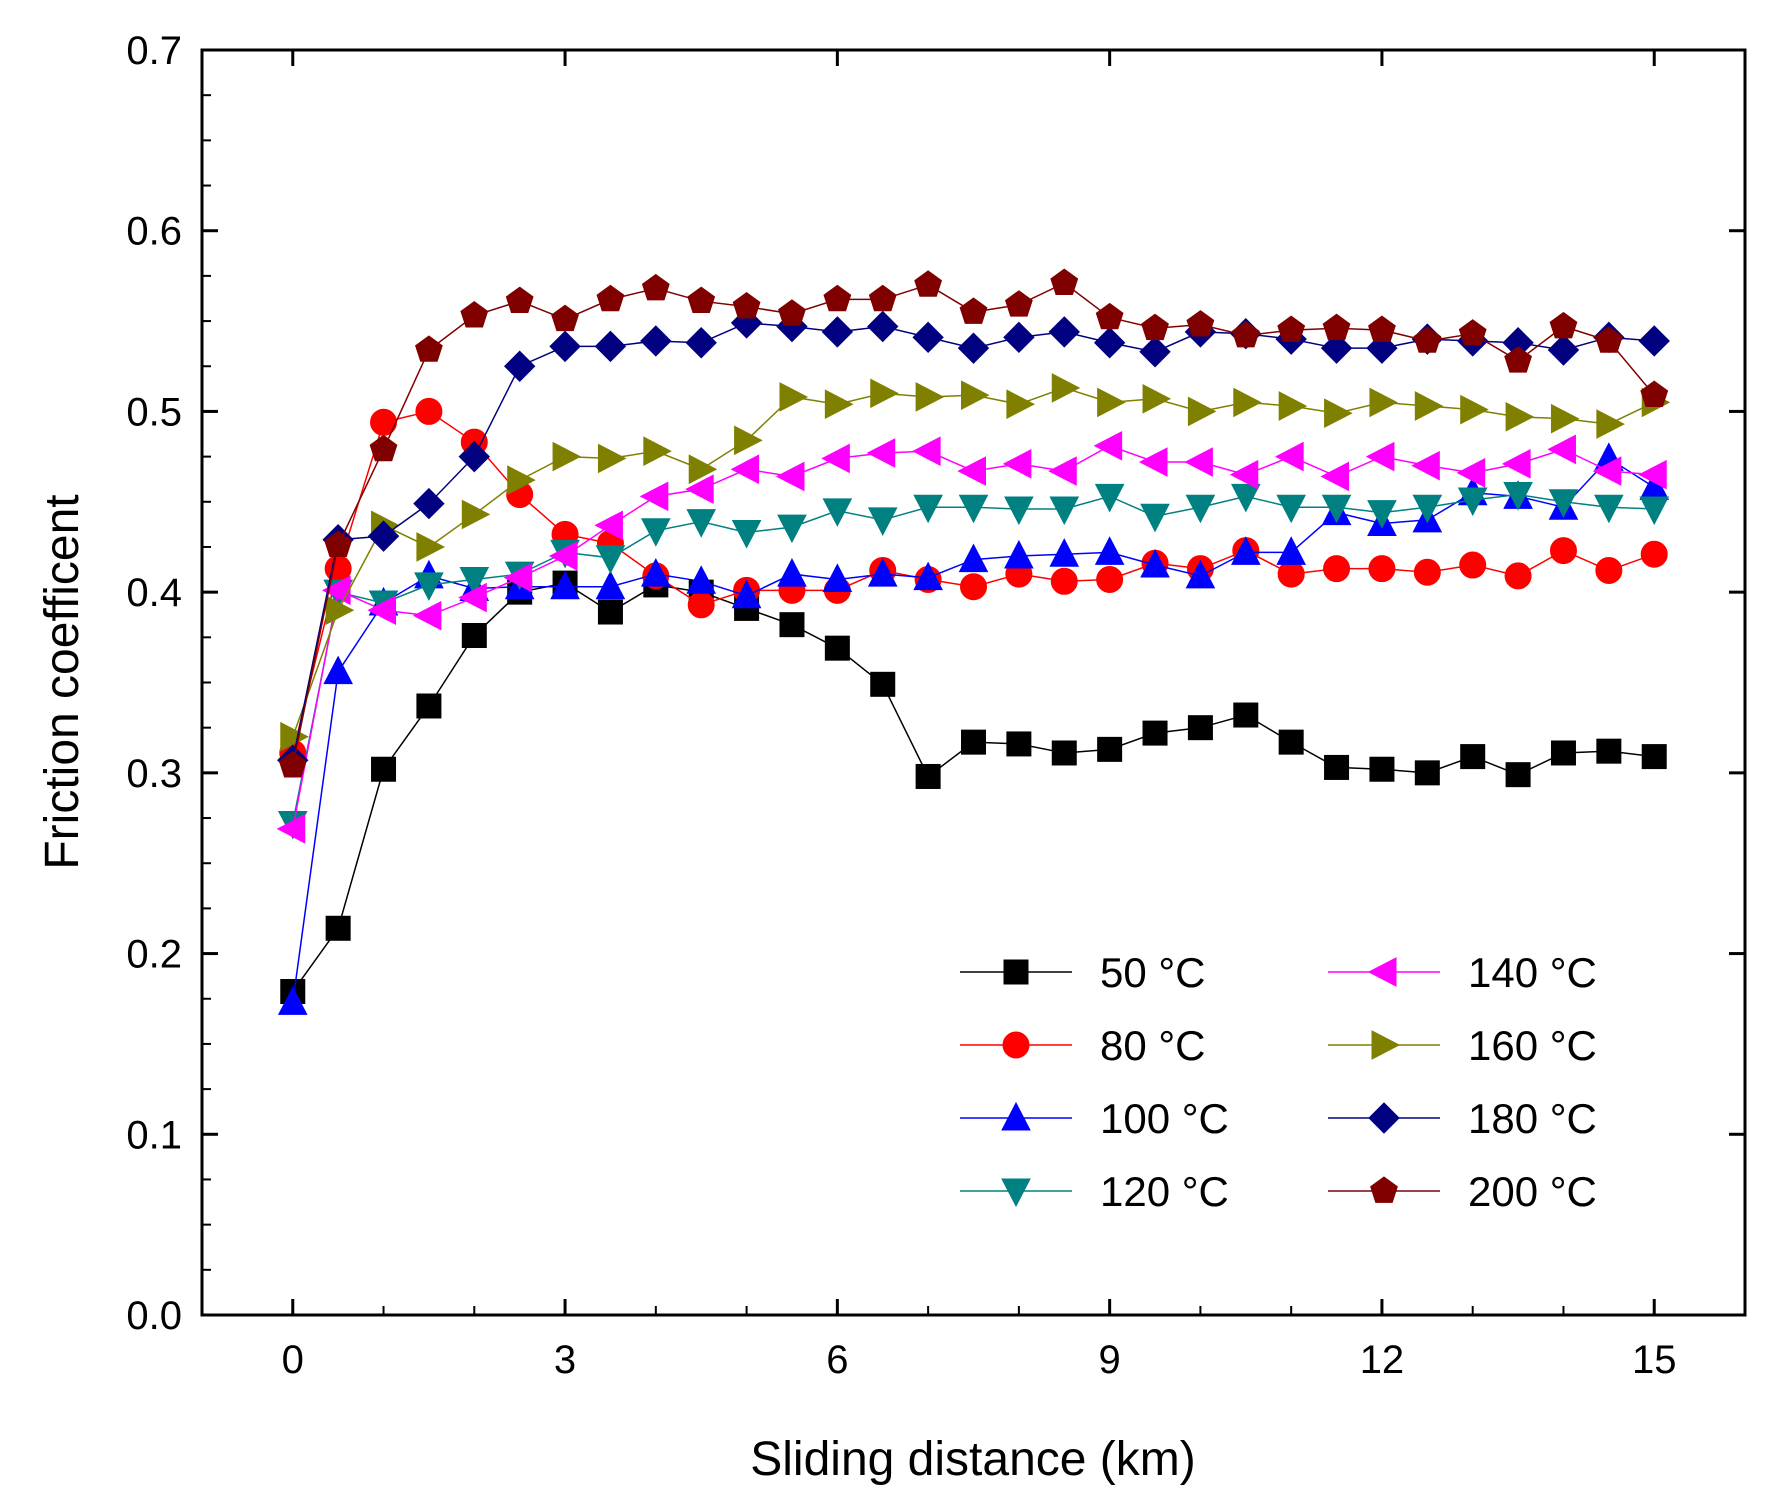  I want to click on x-axis-title: Sliding distance (km), so click(973, 1459).